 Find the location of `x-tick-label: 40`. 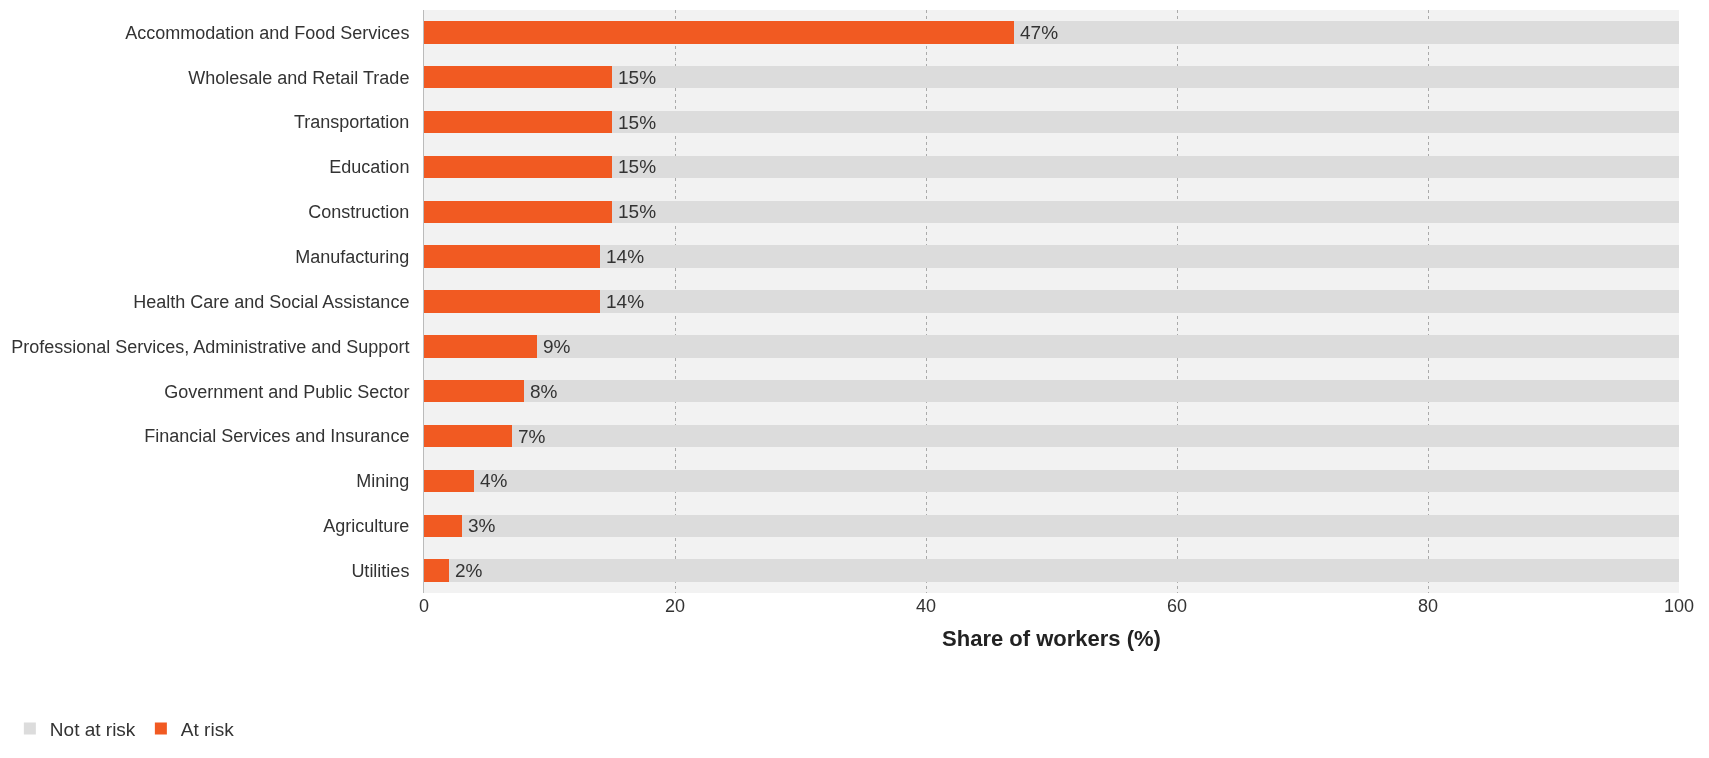

x-tick-label: 40 is located at coordinates (926, 606).